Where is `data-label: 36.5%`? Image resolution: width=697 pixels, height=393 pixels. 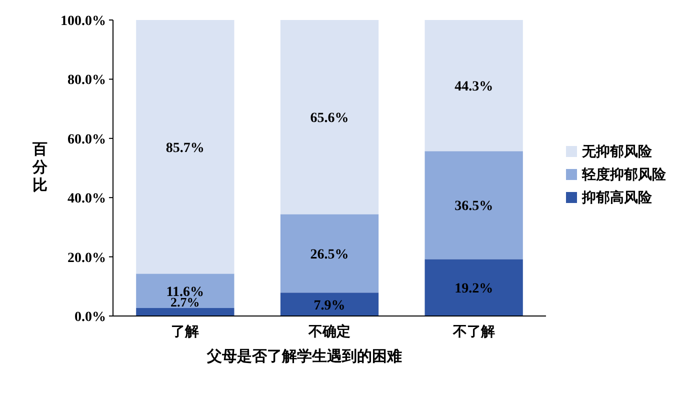 data-label: 36.5% is located at coordinates (474, 206).